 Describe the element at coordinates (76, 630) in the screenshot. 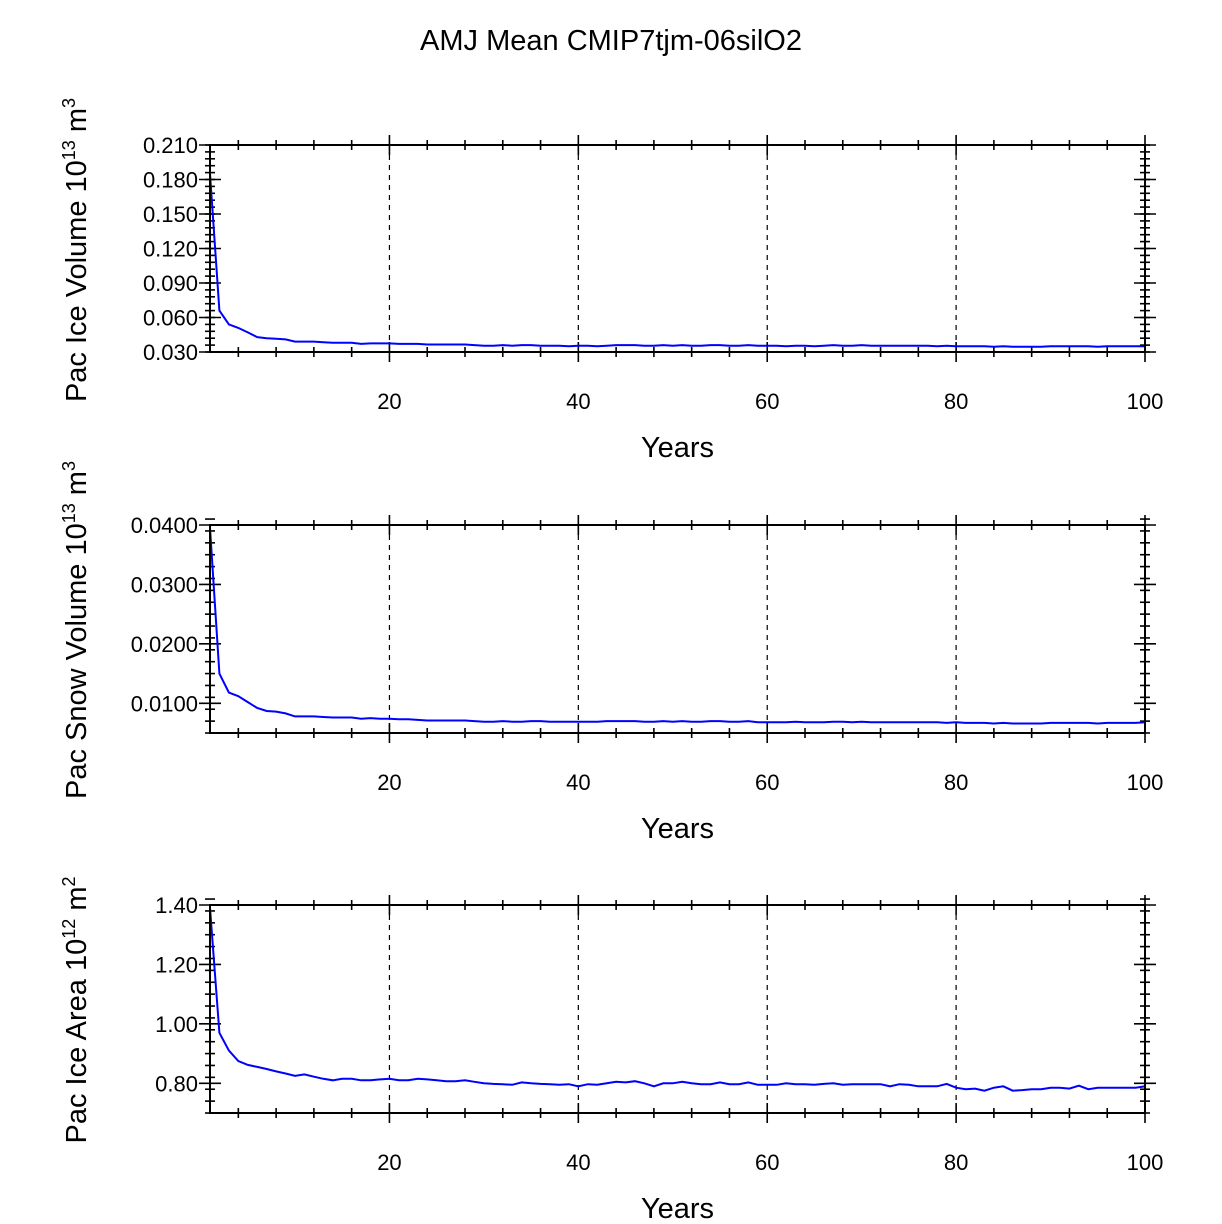

I see `y-axis-title: Pac Snow Volume 1013 m3` at that location.